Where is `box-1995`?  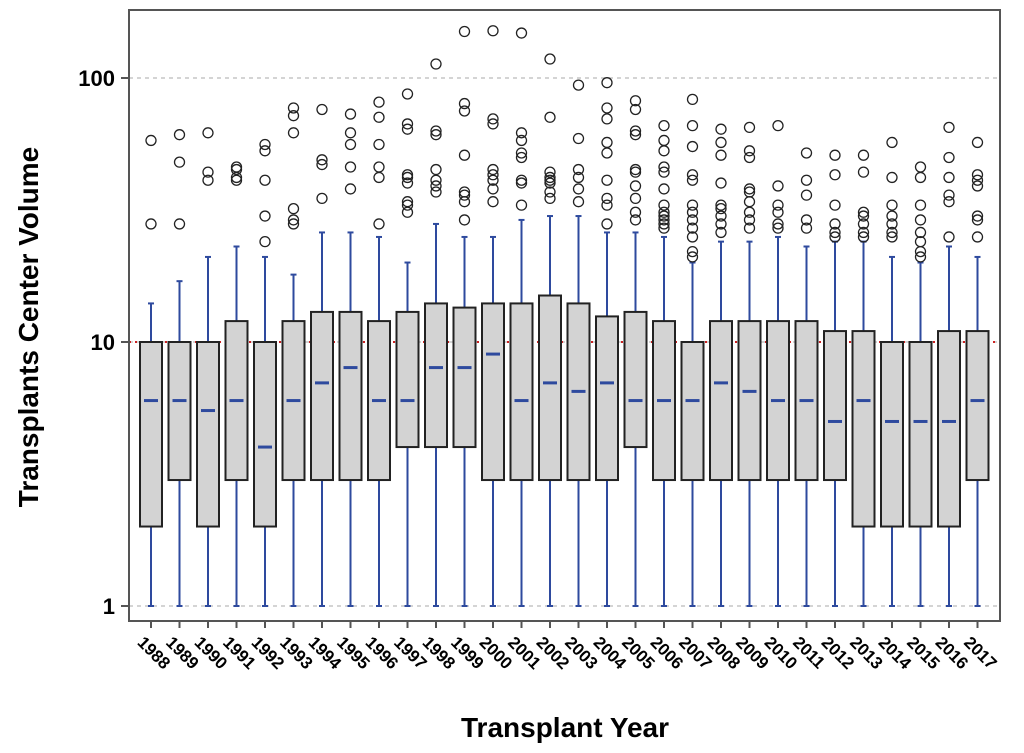 box-1995 is located at coordinates (350, 357).